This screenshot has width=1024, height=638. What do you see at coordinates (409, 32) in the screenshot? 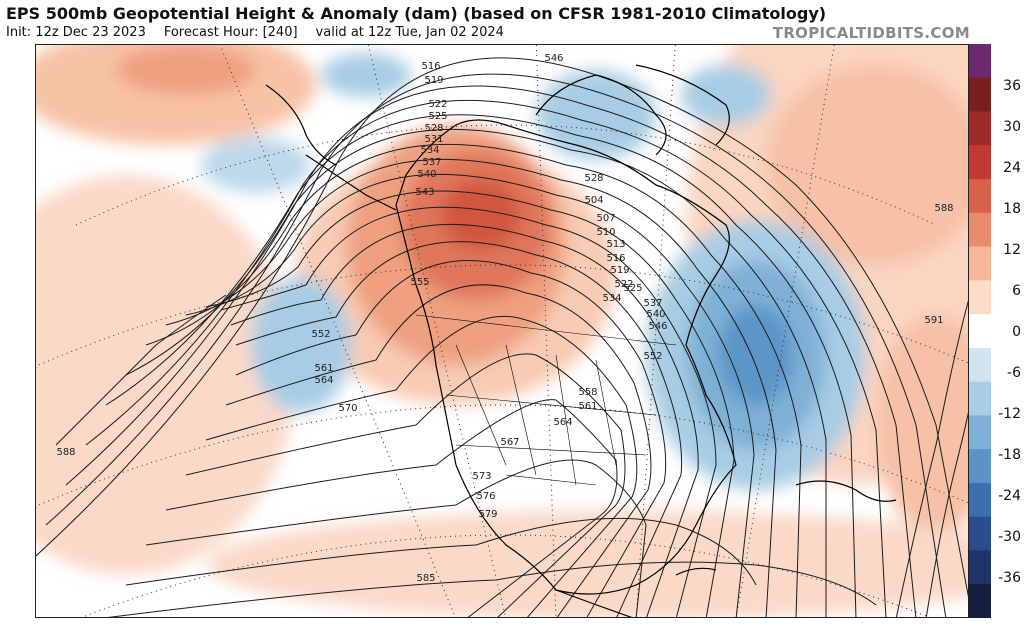
I see `valid-time: valid at 12z Tue, Jan 02 2024` at bounding box center [409, 32].